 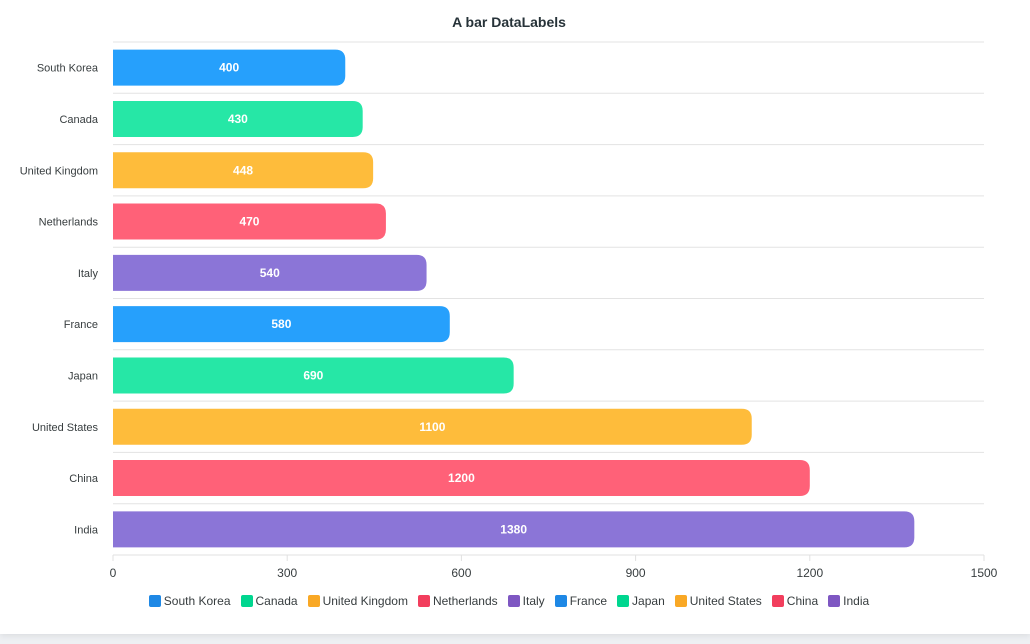 What do you see at coordinates (365, 601) in the screenshot?
I see `legend-label: United Kingdom` at bounding box center [365, 601].